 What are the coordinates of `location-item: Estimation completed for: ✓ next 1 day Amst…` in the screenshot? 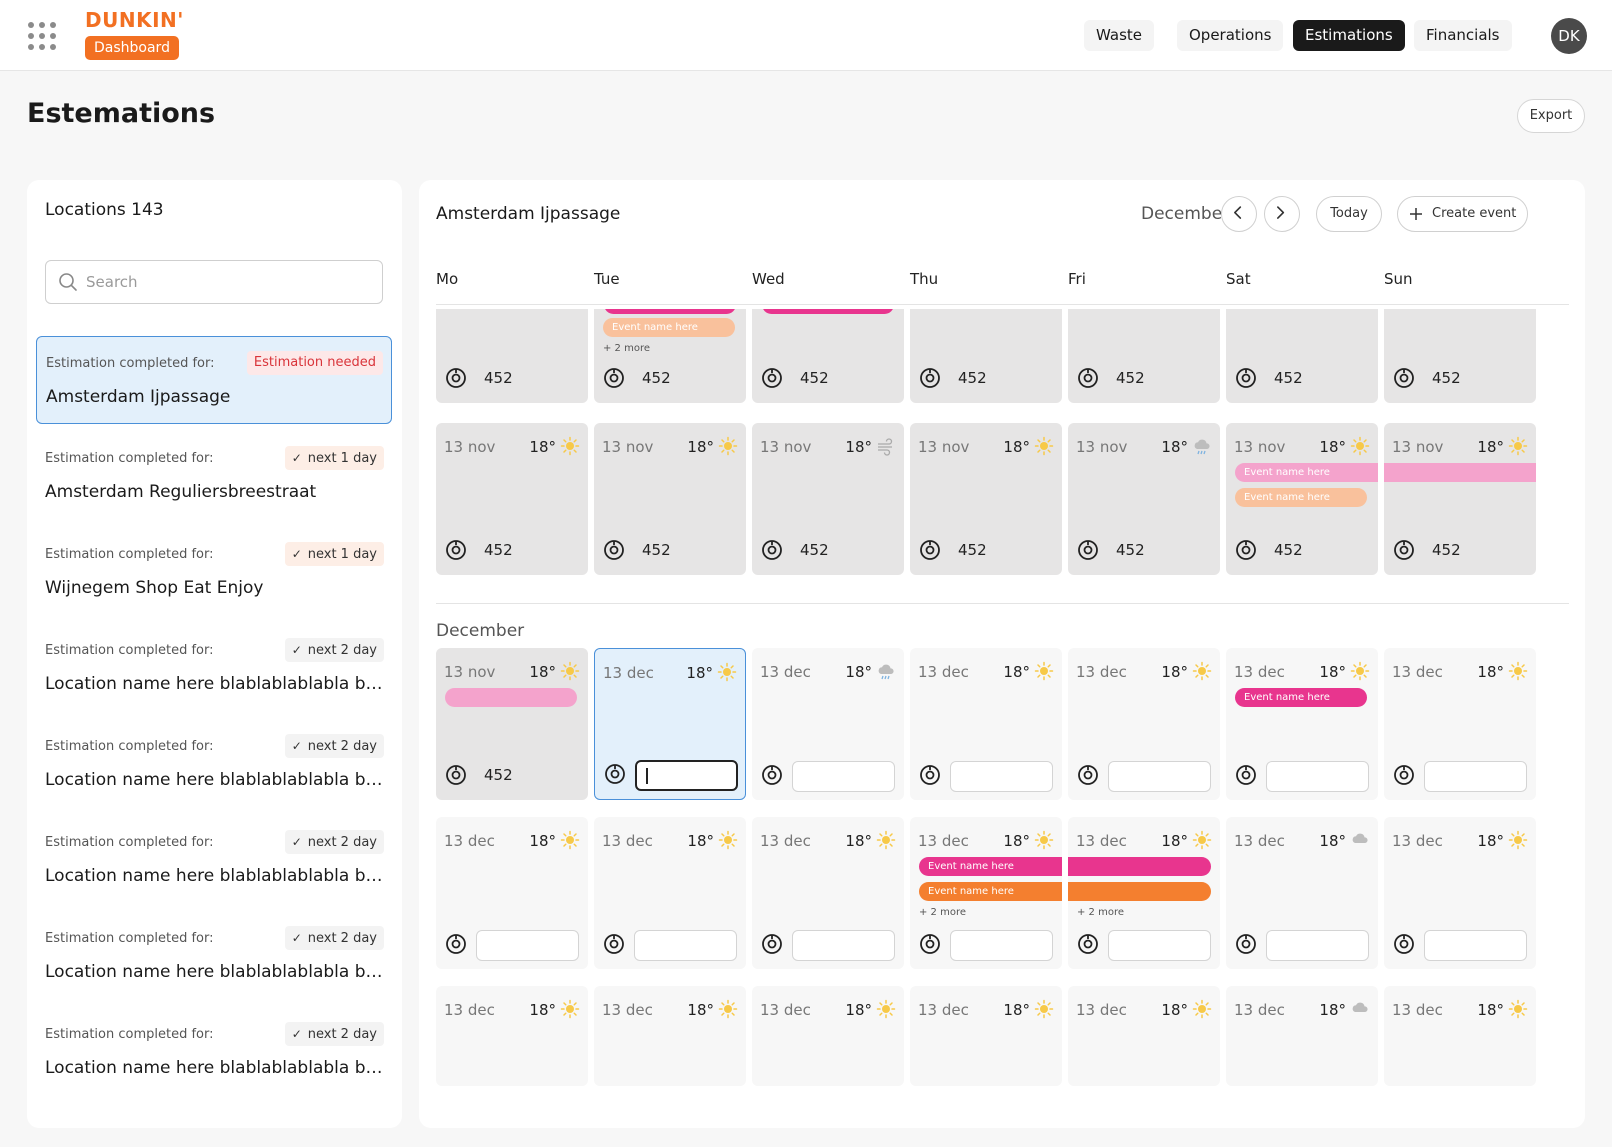 It's located at (214, 476).